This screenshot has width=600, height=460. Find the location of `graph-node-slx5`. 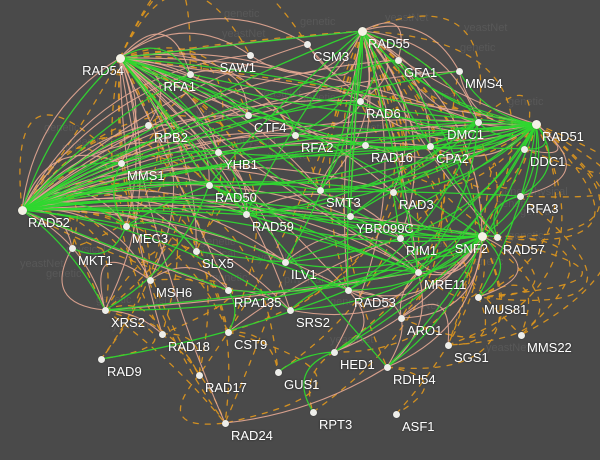

graph-node-slx5 is located at coordinates (196, 251).